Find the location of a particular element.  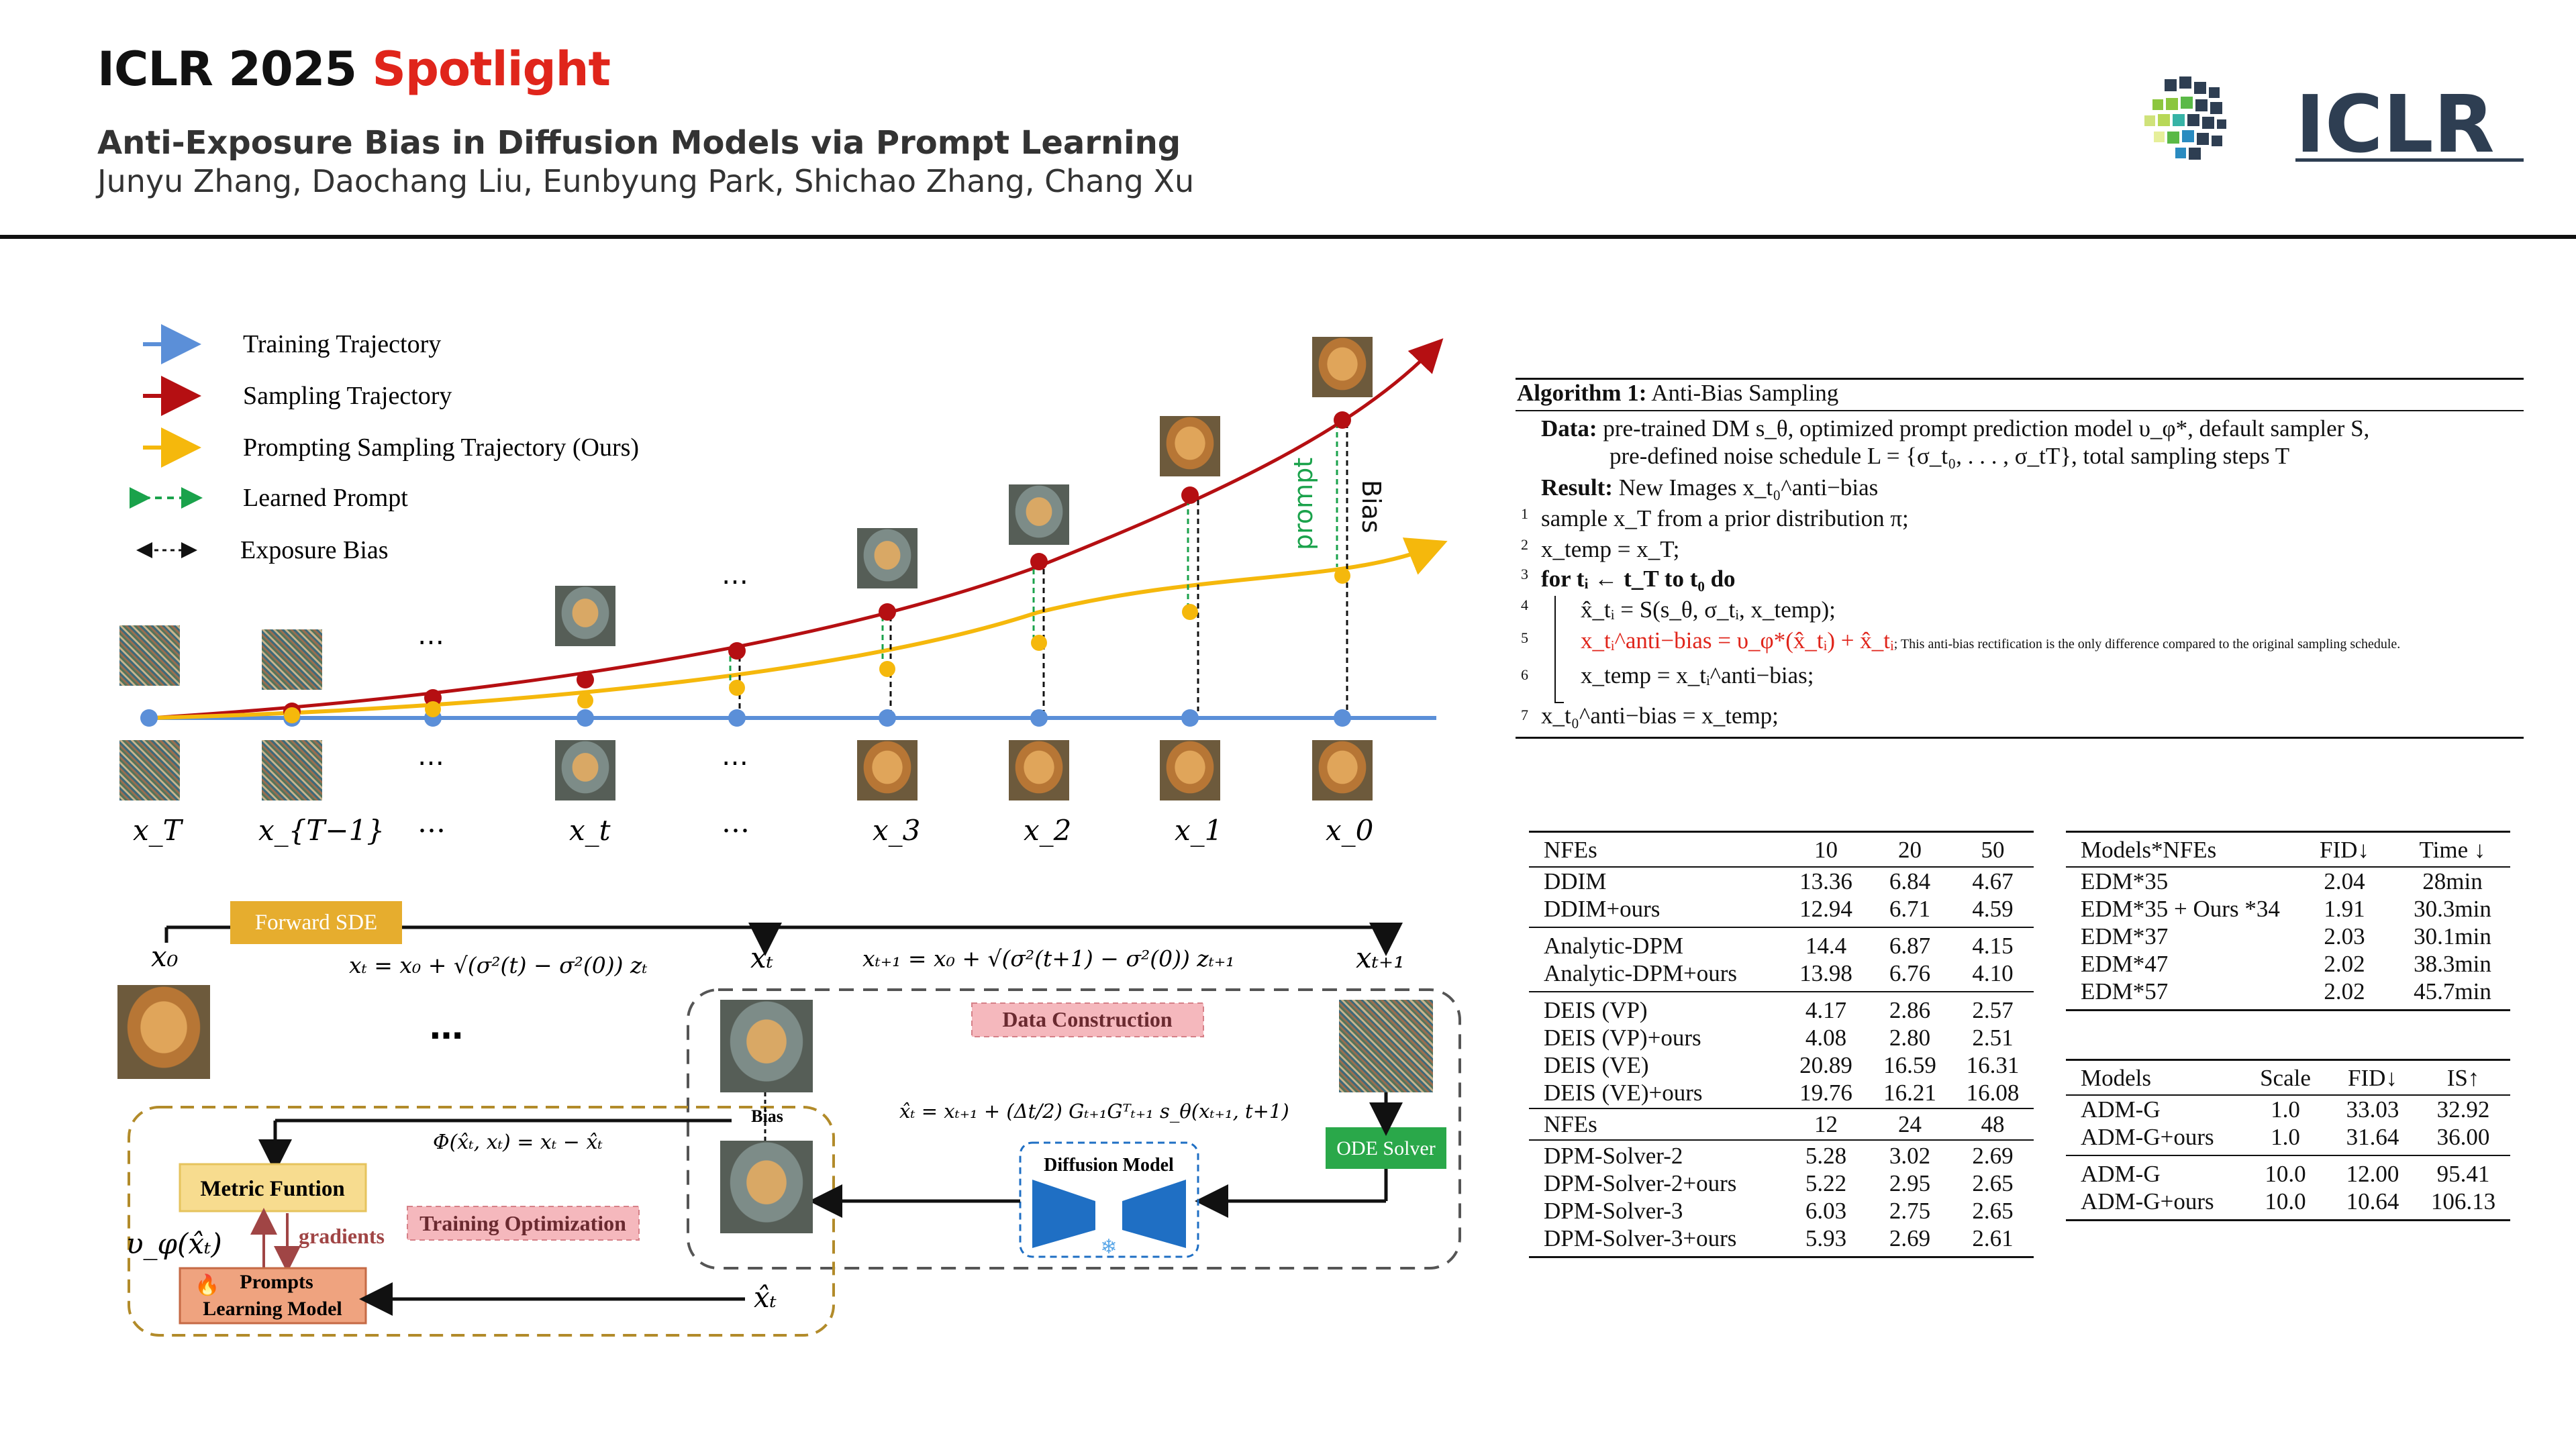

table-cell: 4.17 is located at coordinates (1826, 1010).